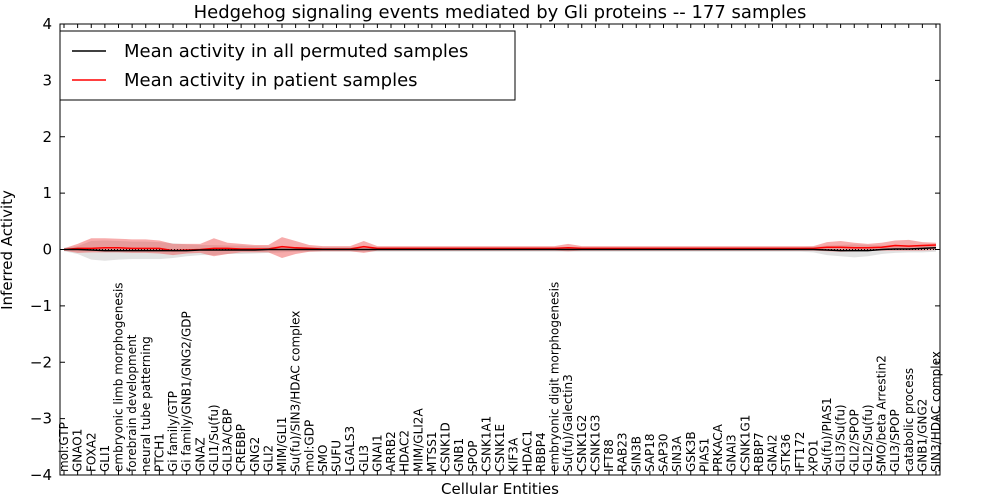 The image size is (1000, 500). What do you see at coordinates (268, 458) in the screenshot?
I see `x-tick-label: GLI2` at bounding box center [268, 458].